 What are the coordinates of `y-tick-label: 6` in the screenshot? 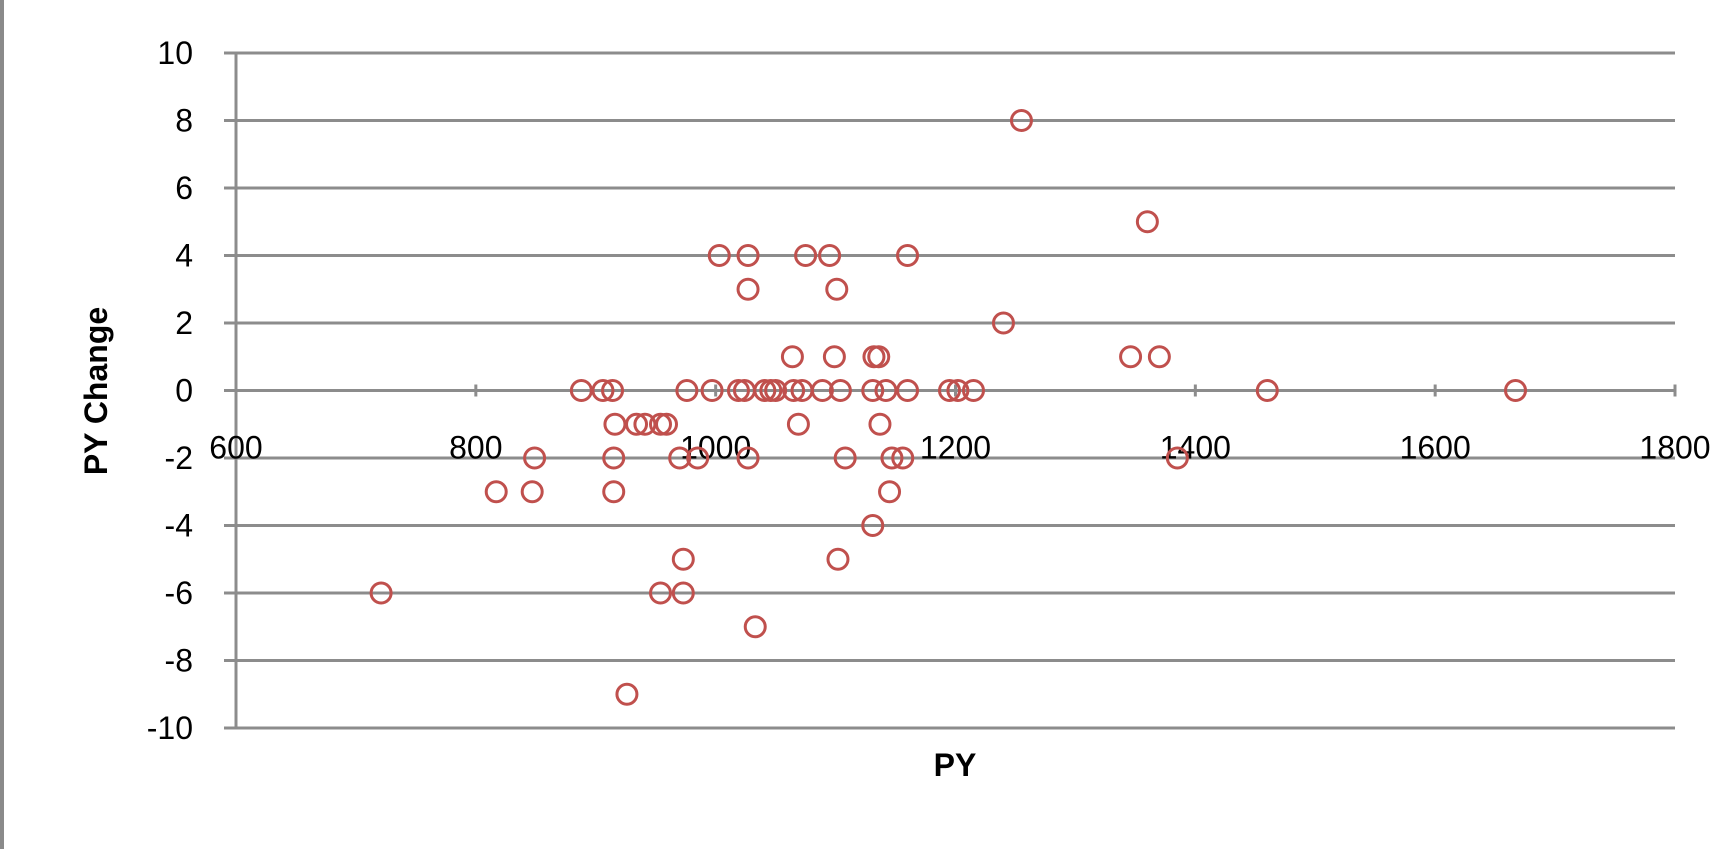 It's located at (184, 188).